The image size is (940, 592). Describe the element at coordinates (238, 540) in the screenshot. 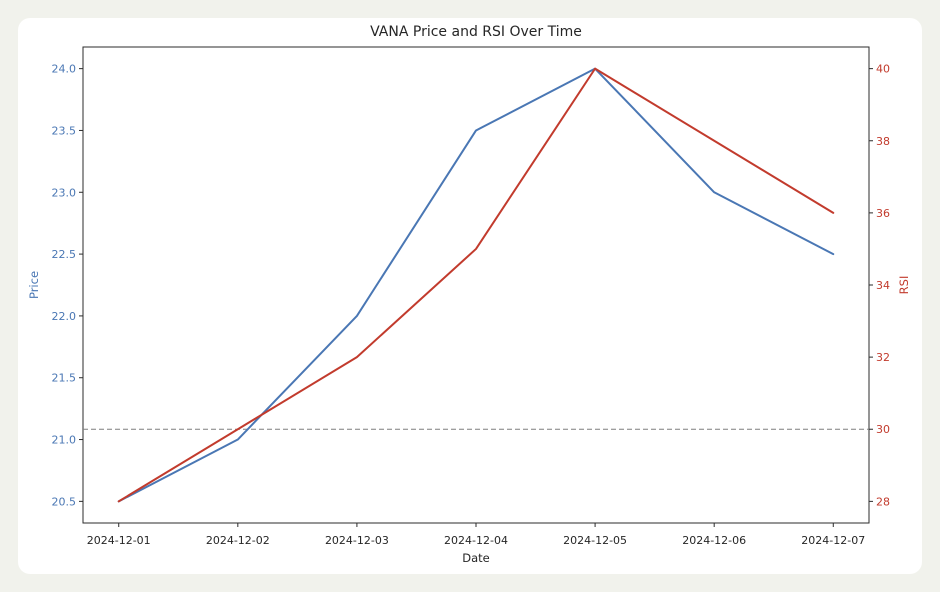

I see `x-tick-label: 2024-12-02` at that location.